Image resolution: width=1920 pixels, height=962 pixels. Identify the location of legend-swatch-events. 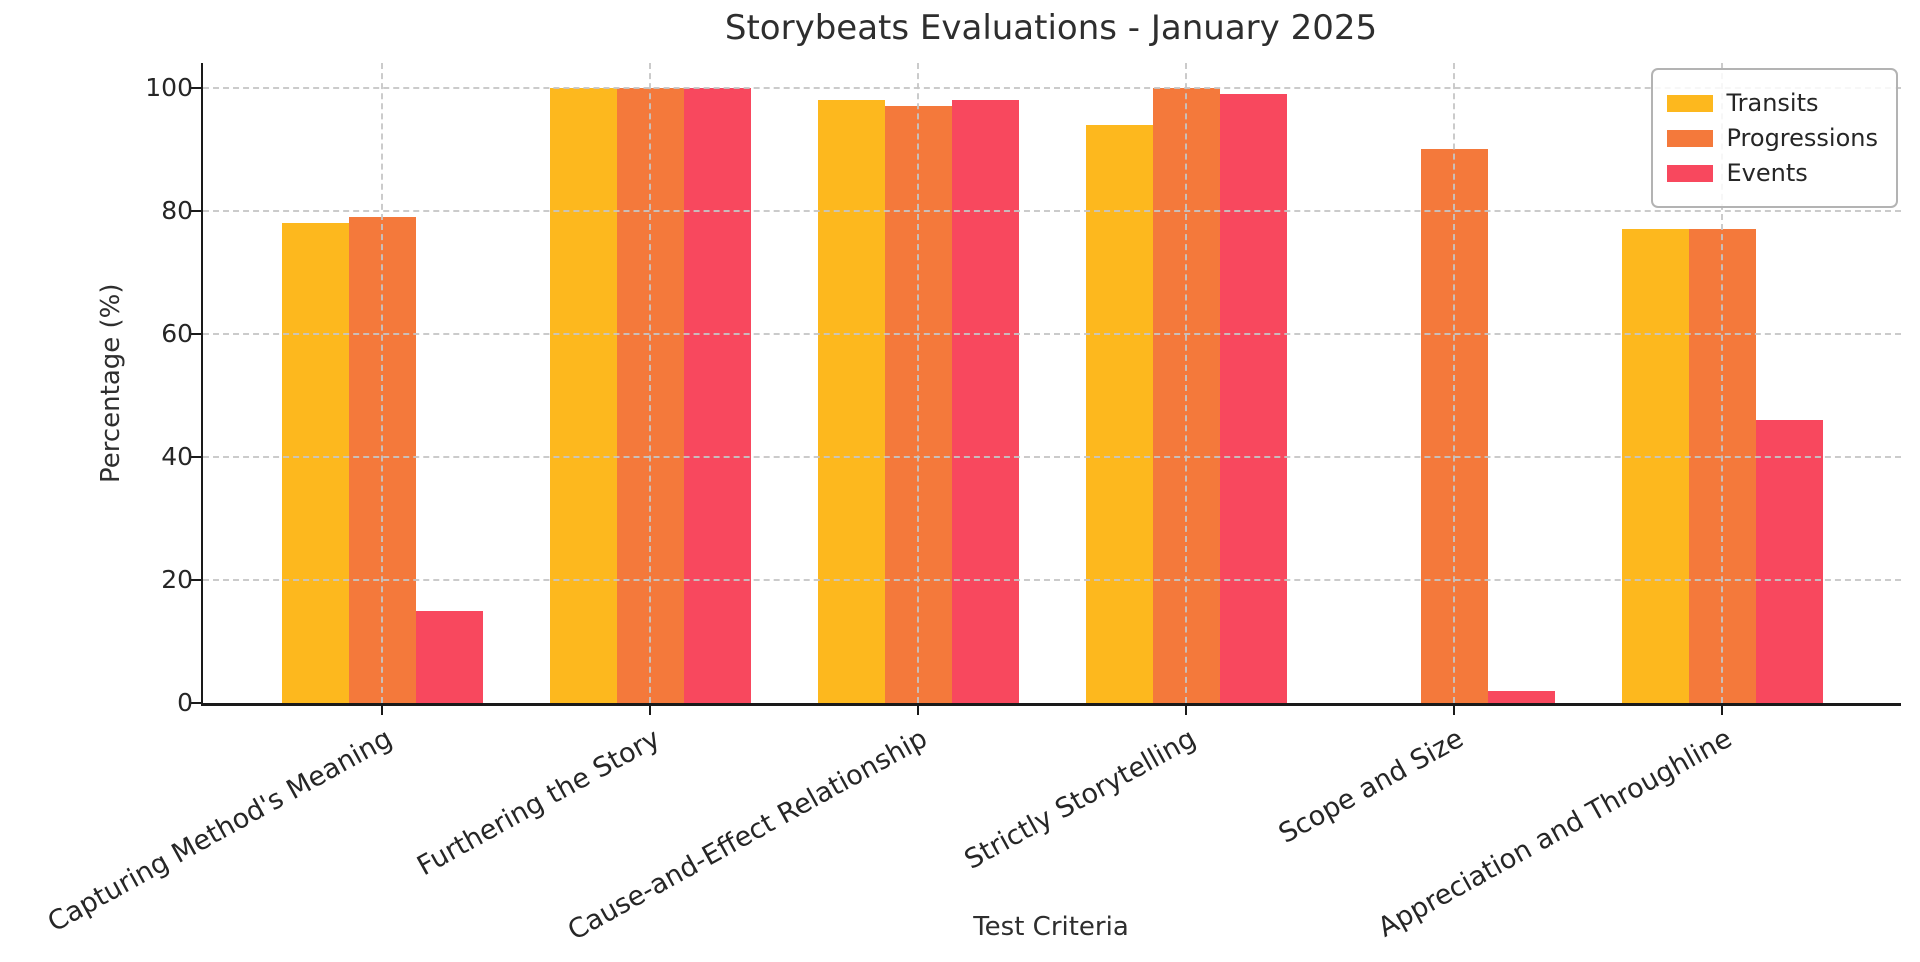
(1689, 173).